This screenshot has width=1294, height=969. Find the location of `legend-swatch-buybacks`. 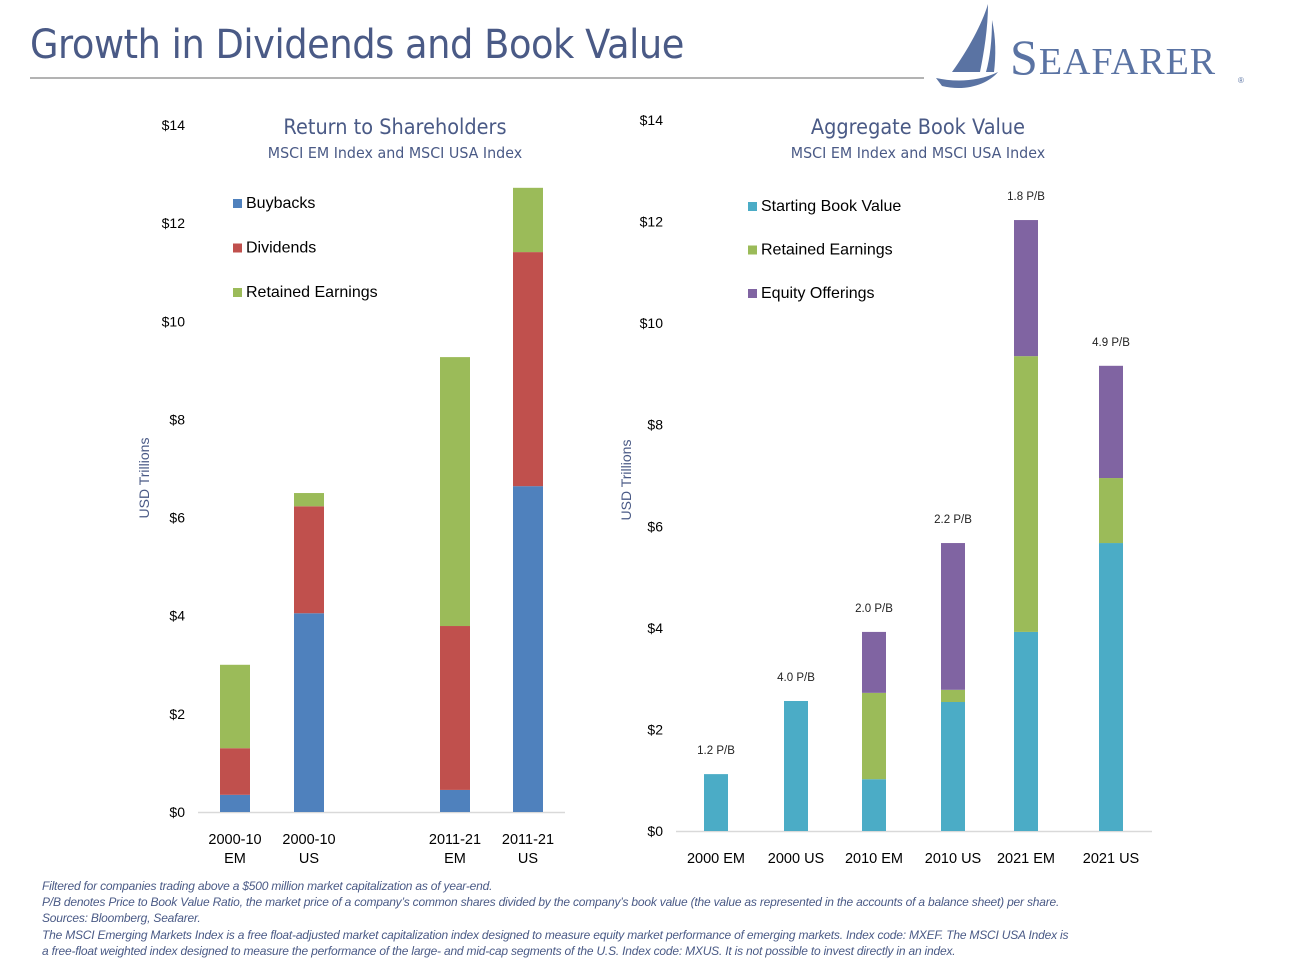

legend-swatch-buybacks is located at coordinates (237, 203).